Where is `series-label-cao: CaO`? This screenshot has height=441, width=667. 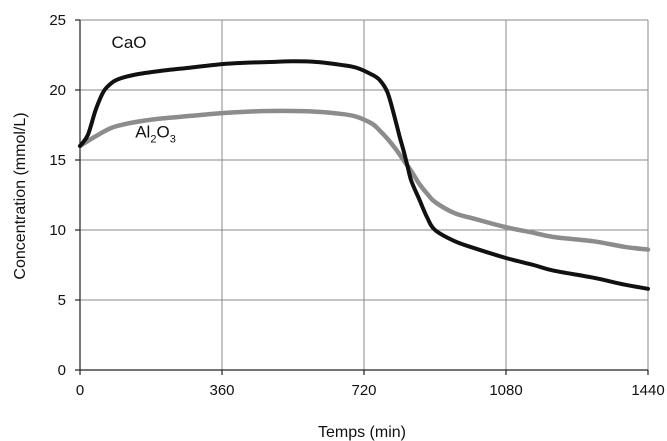 series-label-cao: CaO is located at coordinates (129, 42).